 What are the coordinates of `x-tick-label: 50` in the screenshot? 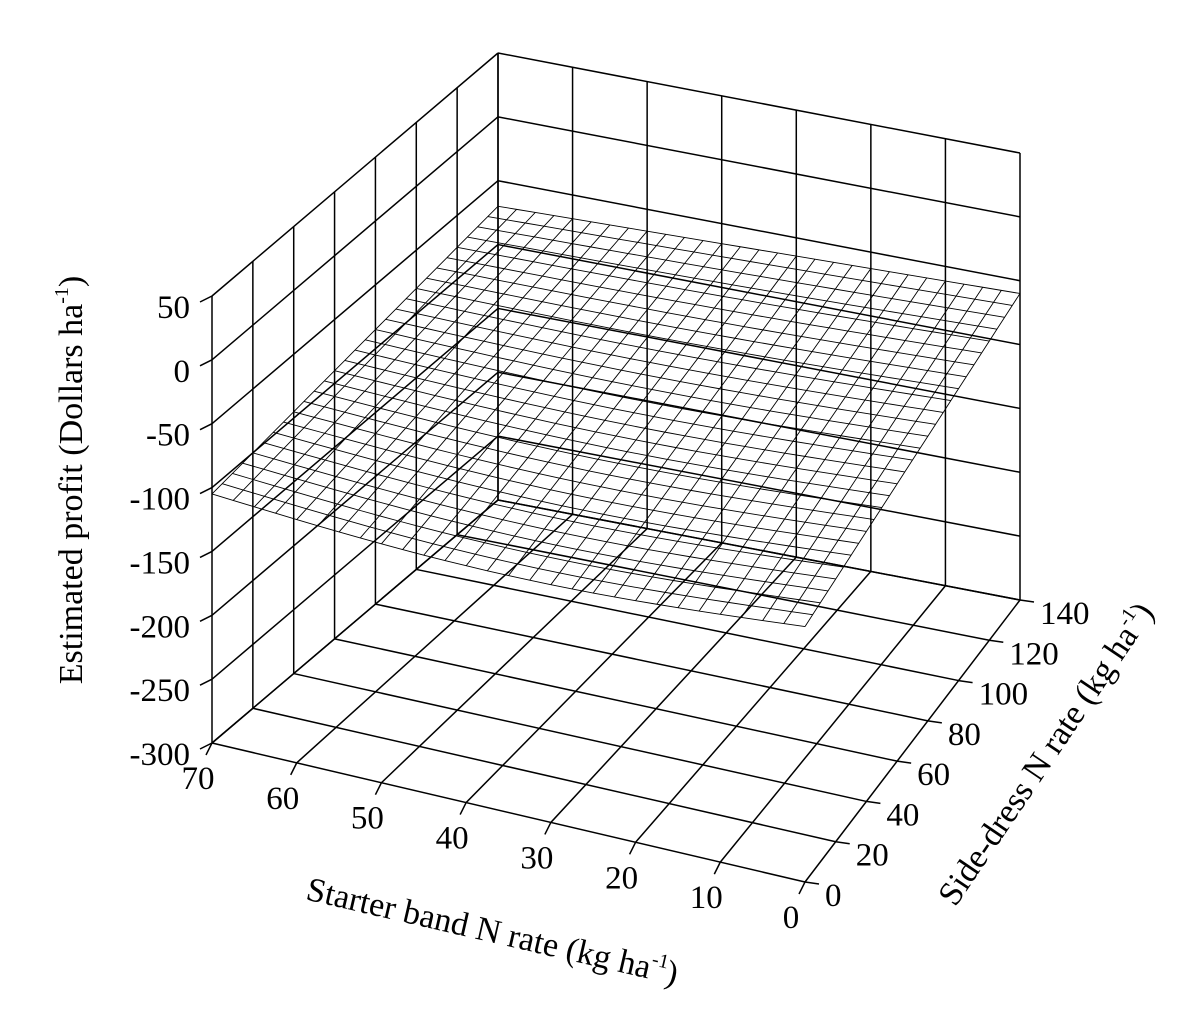 It's located at (367, 819).